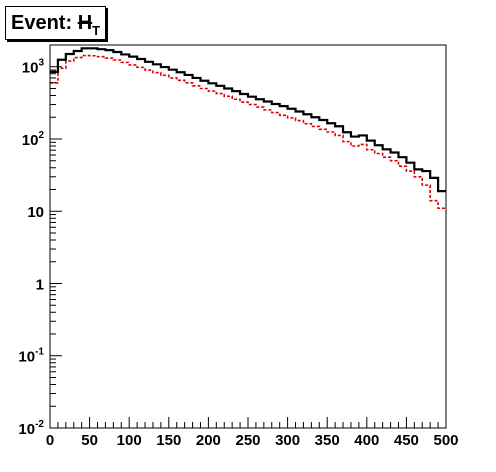  Describe the element at coordinates (208, 440) in the screenshot. I see `x-tick-label: 200` at that location.